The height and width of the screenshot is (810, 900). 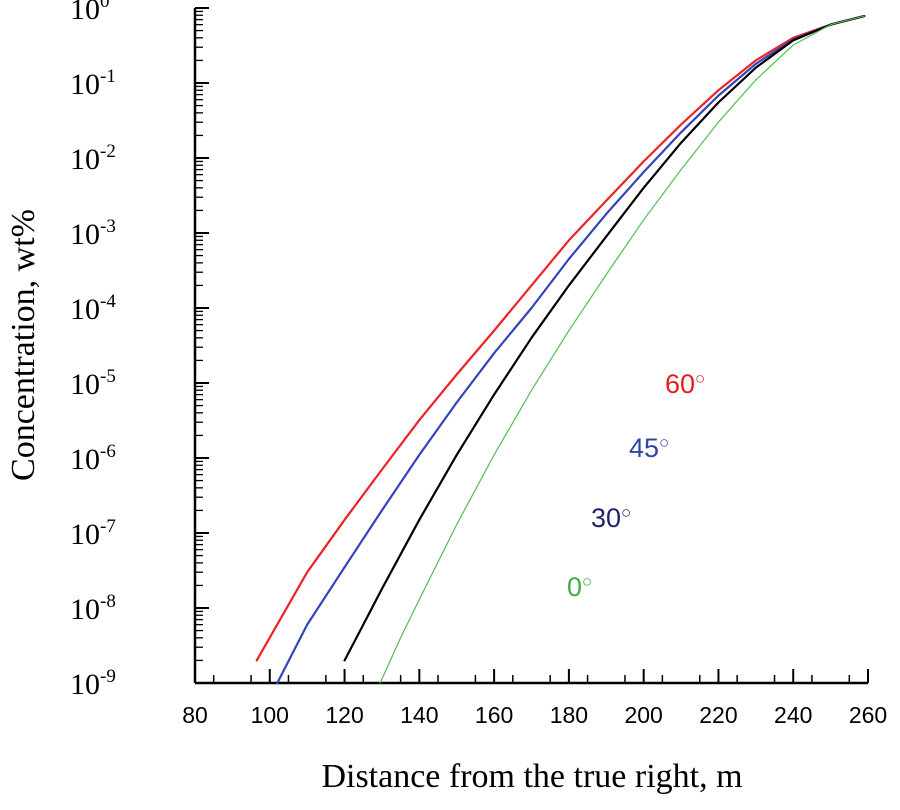 What do you see at coordinates (649, 448) in the screenshot?
I see `series-label-45: 45○` at bounding box center [649, 448].